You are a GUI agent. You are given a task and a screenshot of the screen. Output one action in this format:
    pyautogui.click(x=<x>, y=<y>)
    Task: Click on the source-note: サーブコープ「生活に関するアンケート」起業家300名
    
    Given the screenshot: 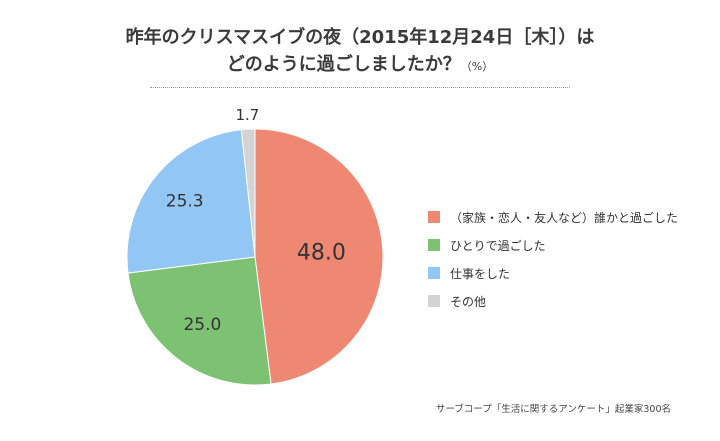 What is the action you would take?
    pyautogui.click(x=553, y=409)
    